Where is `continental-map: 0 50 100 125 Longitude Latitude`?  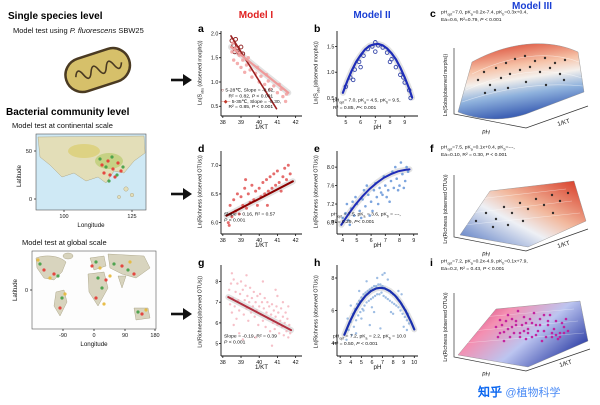
continental-map: 0 50 100 125 Longitude Latitude is located at coordinates (81, 181).